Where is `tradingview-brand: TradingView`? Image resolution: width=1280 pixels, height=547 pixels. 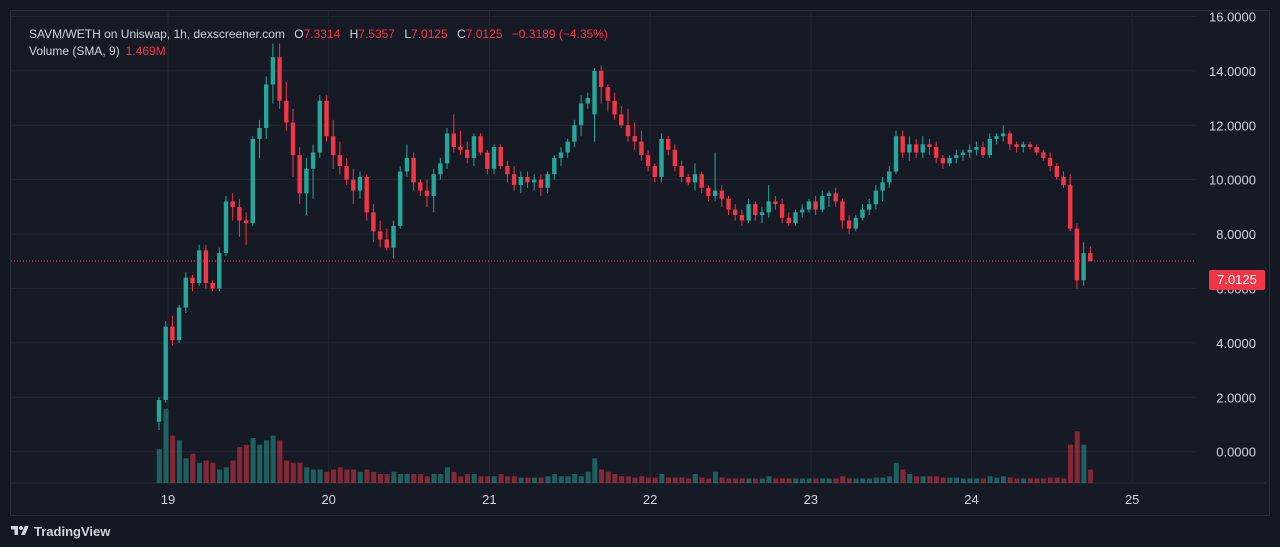
tradingview-brand: TradingView is located at coordinates (72, 531).